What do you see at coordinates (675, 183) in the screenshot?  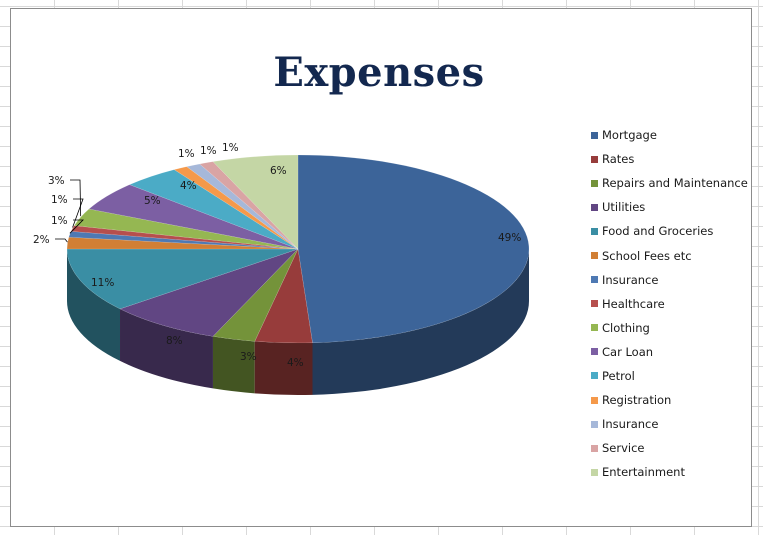 I see `legend-label: Repairs and Maintenance` at bounding box center [675, 183].